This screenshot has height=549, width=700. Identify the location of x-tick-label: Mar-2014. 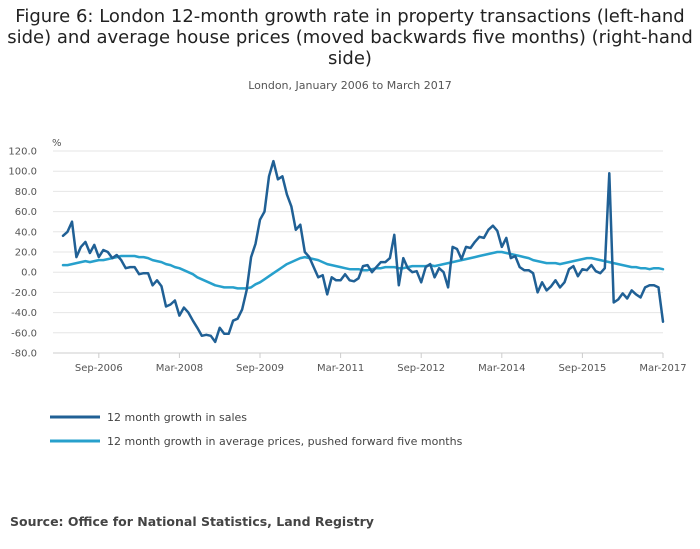
(501, 368).